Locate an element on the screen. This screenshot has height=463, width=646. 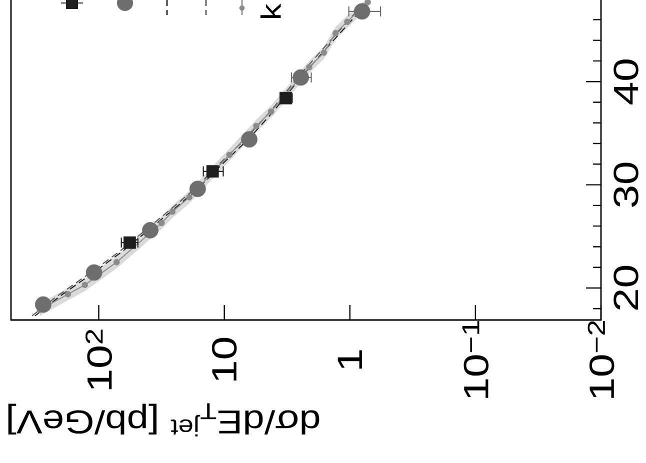
y-tick-label: 40 is located at coordinates (626, 82).